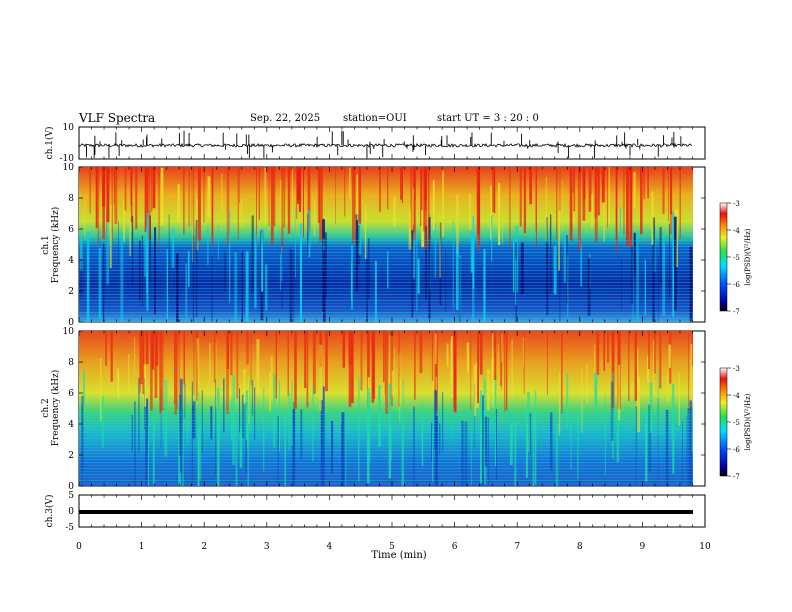  Describe the element at coordinates (385, 144) in the screenshot. I see `ch1-waveform-line` at that location.